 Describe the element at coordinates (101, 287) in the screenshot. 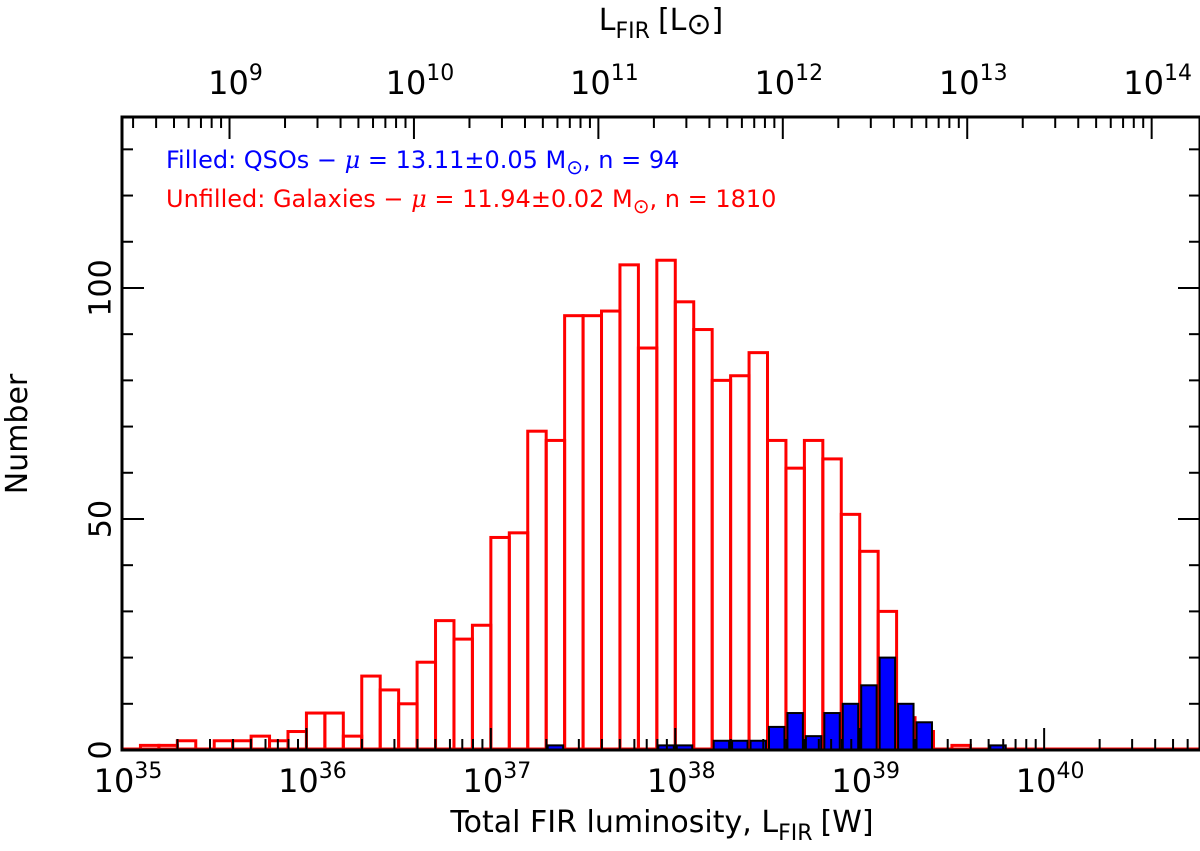

I see `y-tick-label: 100` at that location.